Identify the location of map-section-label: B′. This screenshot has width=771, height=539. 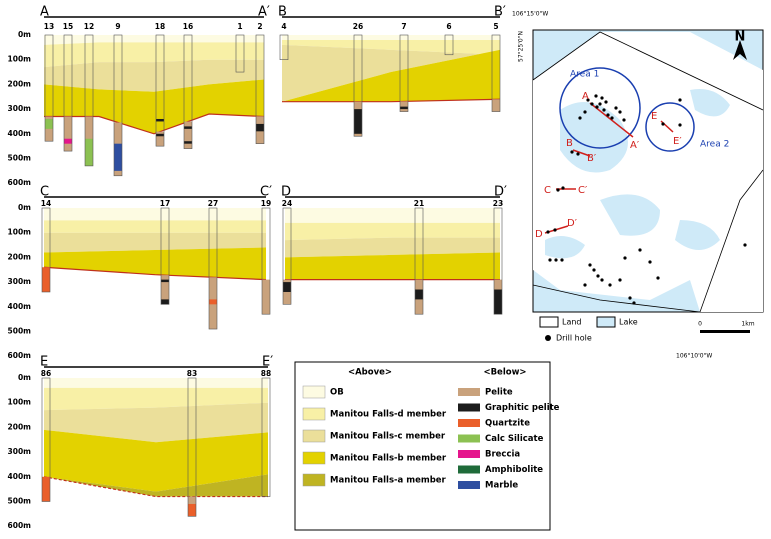
(592, 158).